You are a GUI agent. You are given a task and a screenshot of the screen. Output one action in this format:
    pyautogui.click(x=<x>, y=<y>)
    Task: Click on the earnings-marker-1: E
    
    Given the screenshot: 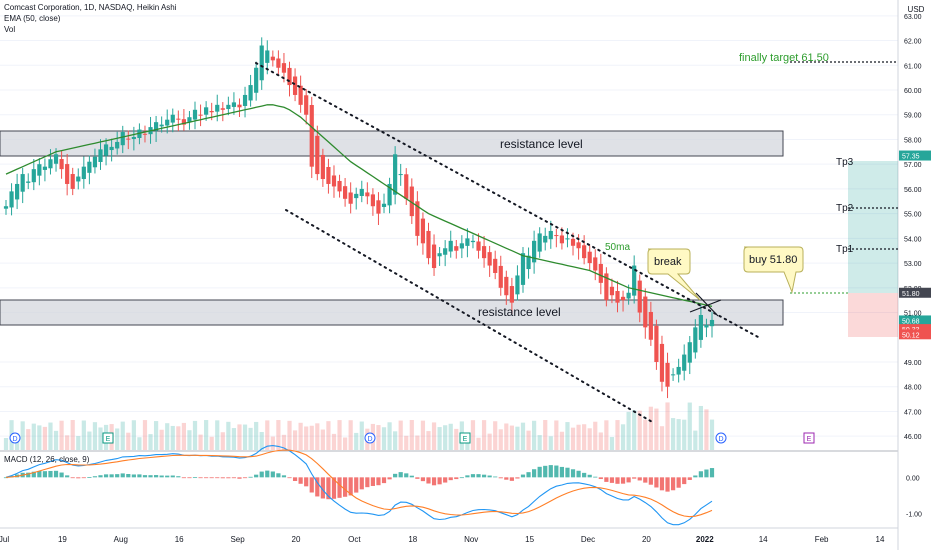 What is the action you would take?
    pyautogui.click(x=108, y=438)
    